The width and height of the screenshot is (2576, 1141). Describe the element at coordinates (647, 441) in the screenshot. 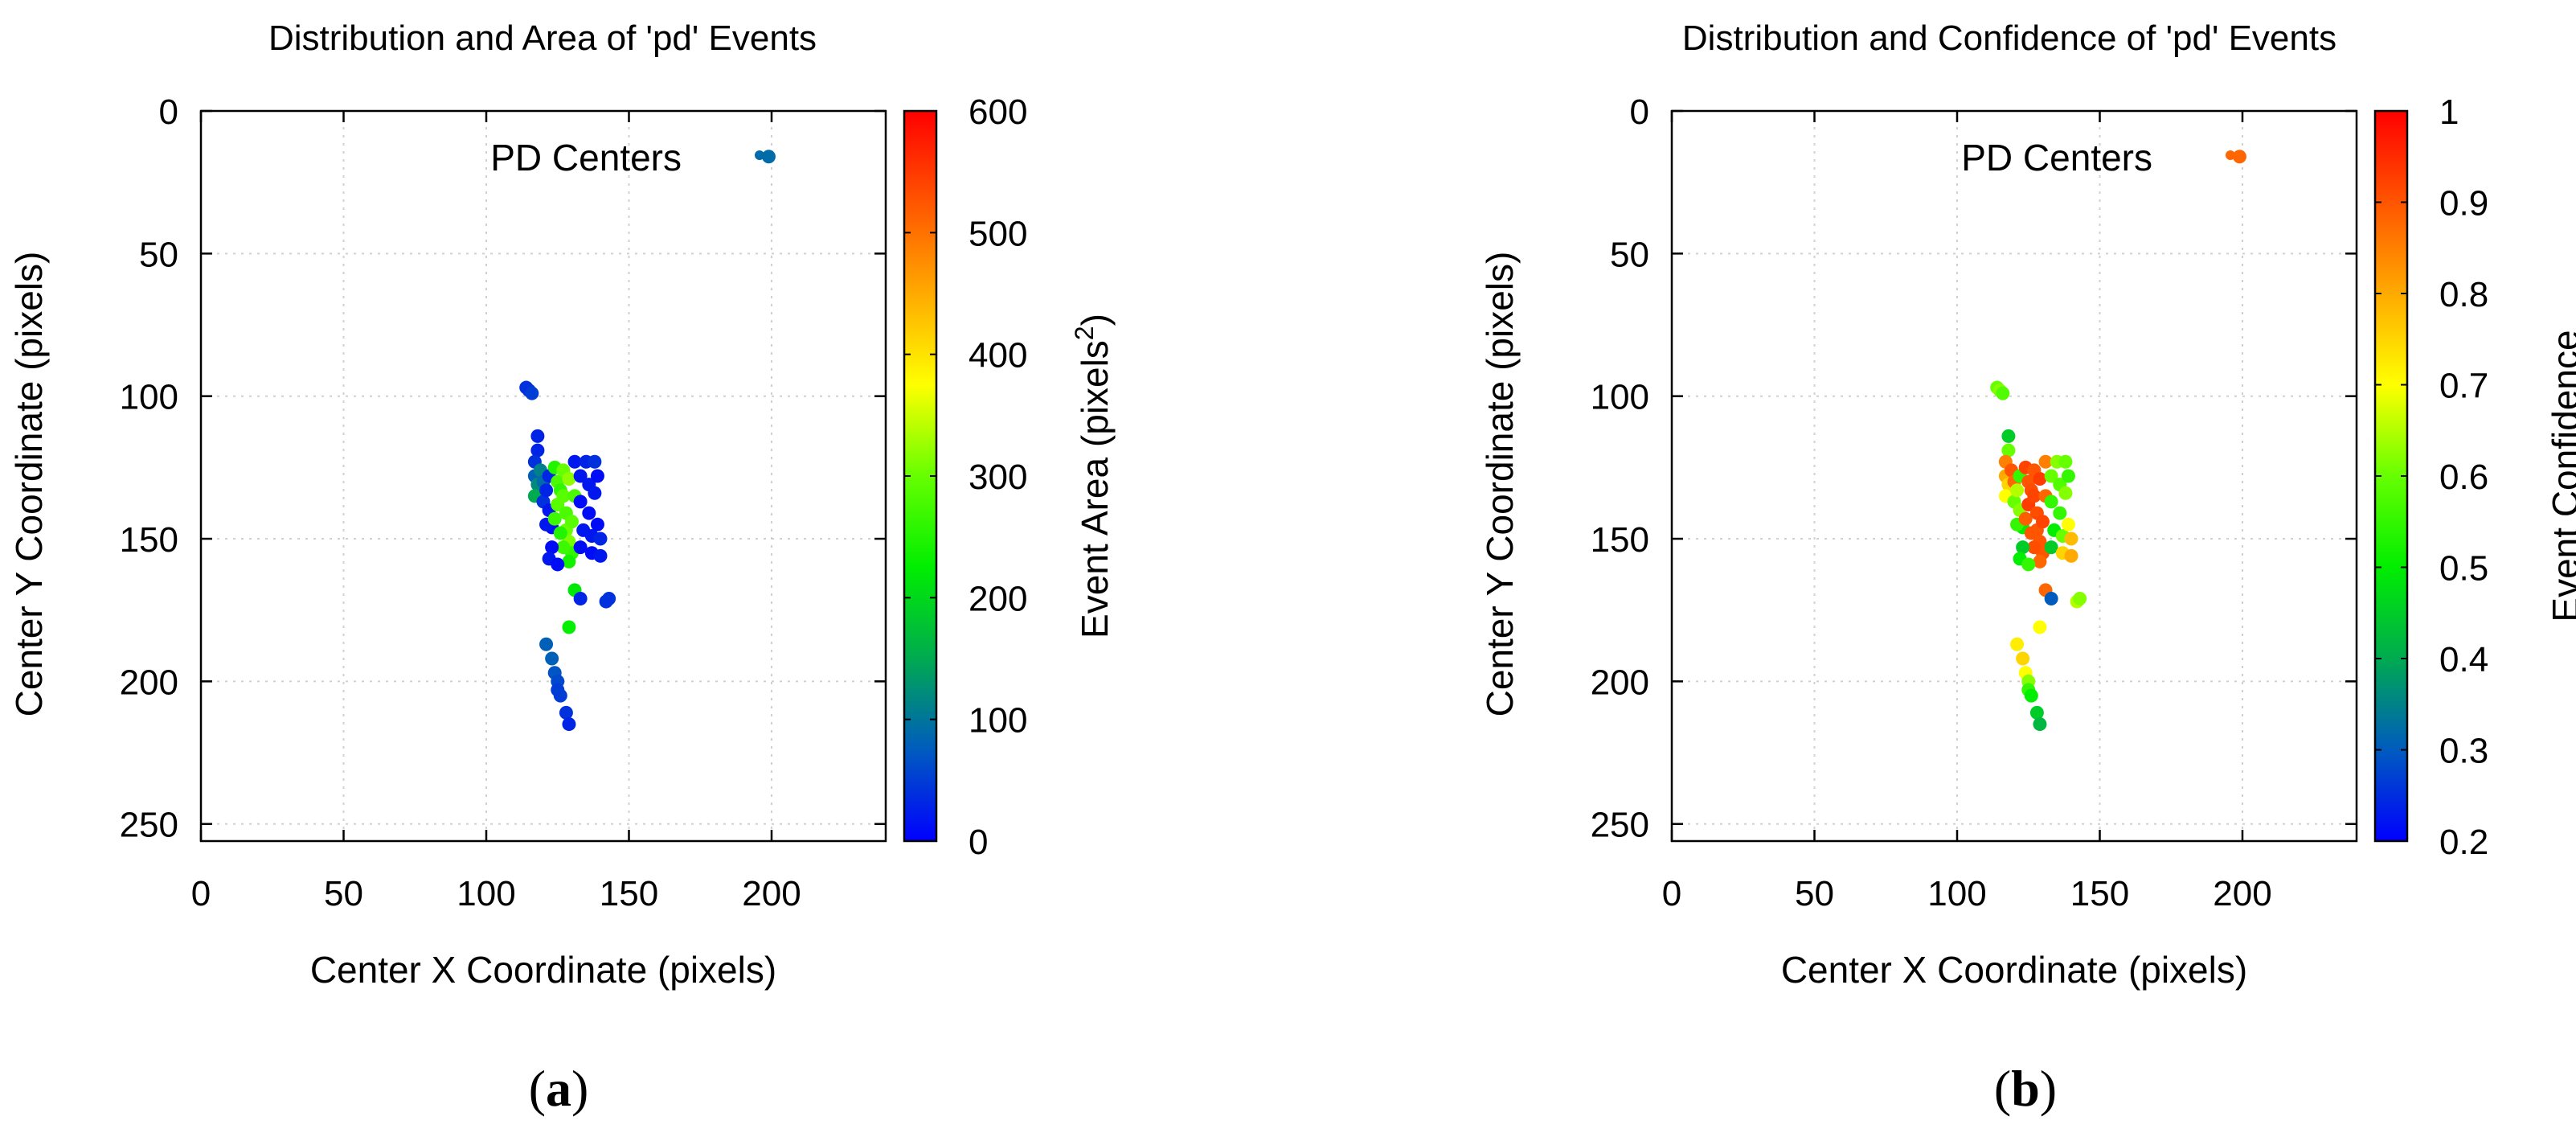

I see `data-points` at that location.